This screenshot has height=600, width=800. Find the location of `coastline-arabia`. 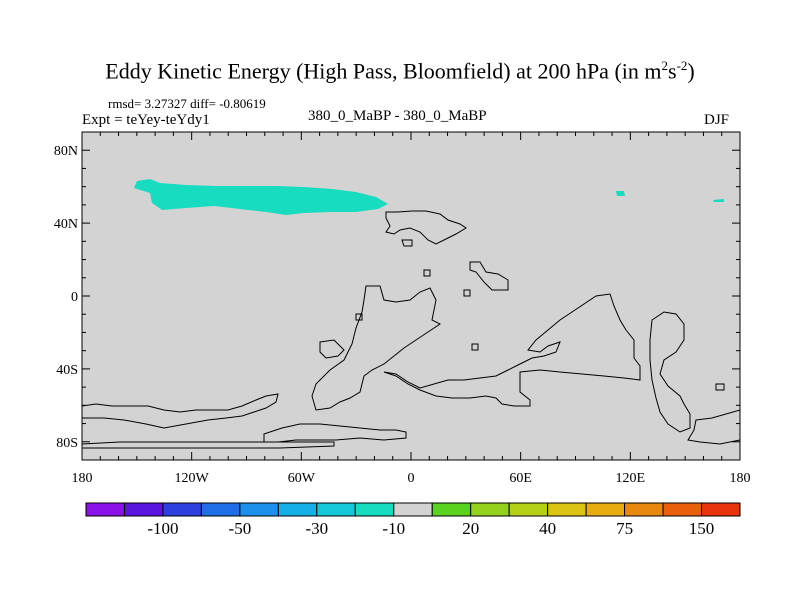

coastline-arabia is located at coordinates (489, 276).